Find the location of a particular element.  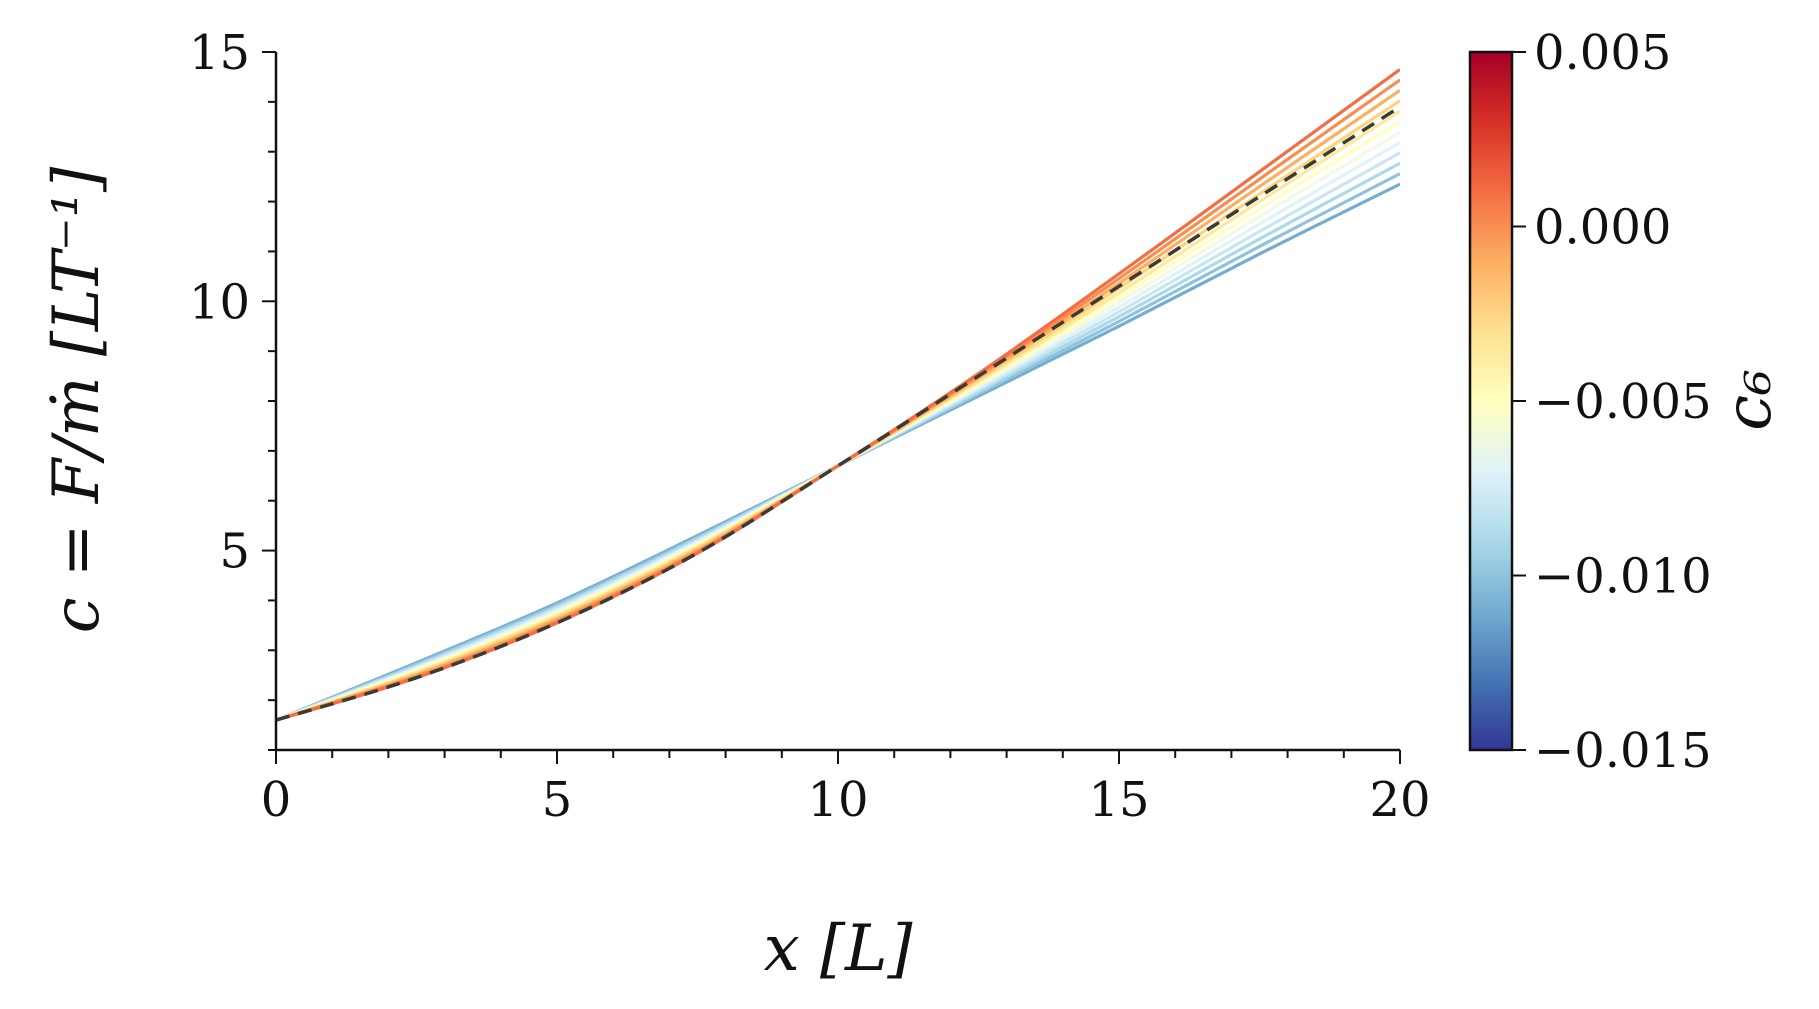

colorbar-ticks: 0.005 0.000 −0.005 −0.010 −0.015 is located at coordinates (1612, 402).